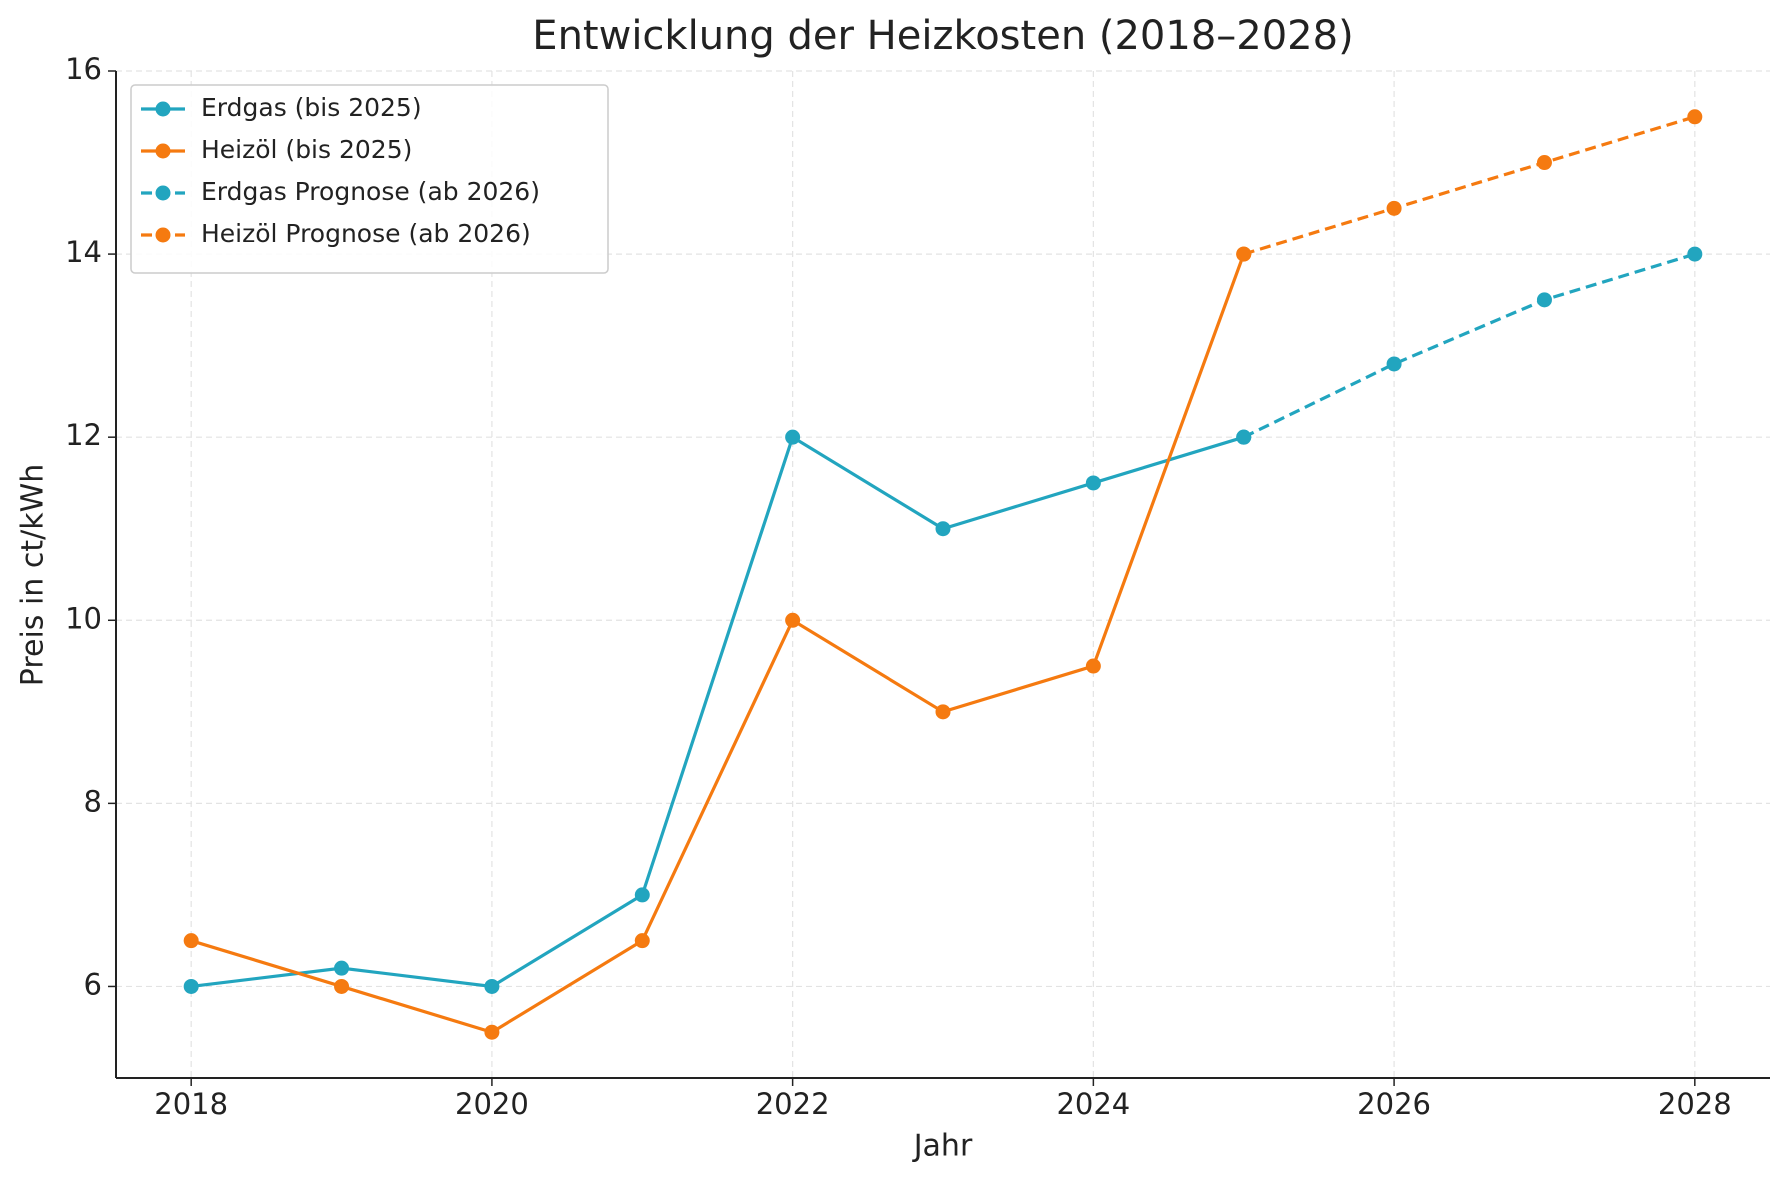 Image resolution: width=1779 pixels, height=1180 pixels. I want to click on y-tick-label: 6, so click(93, 984).